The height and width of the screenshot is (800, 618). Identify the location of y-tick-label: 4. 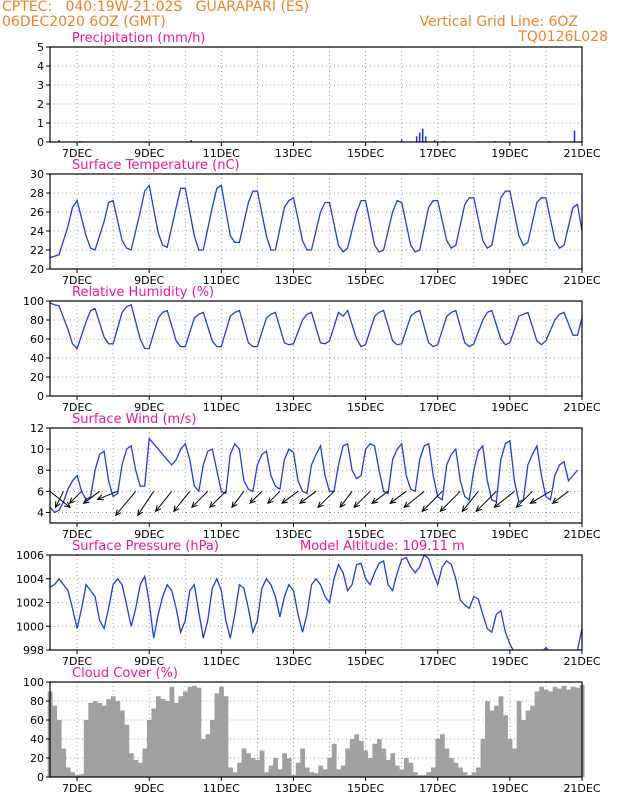
(40, 66).